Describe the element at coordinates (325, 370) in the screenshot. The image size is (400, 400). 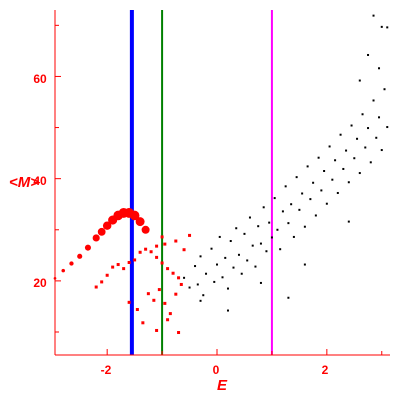
I see `x-tick-label: 2` at that location.